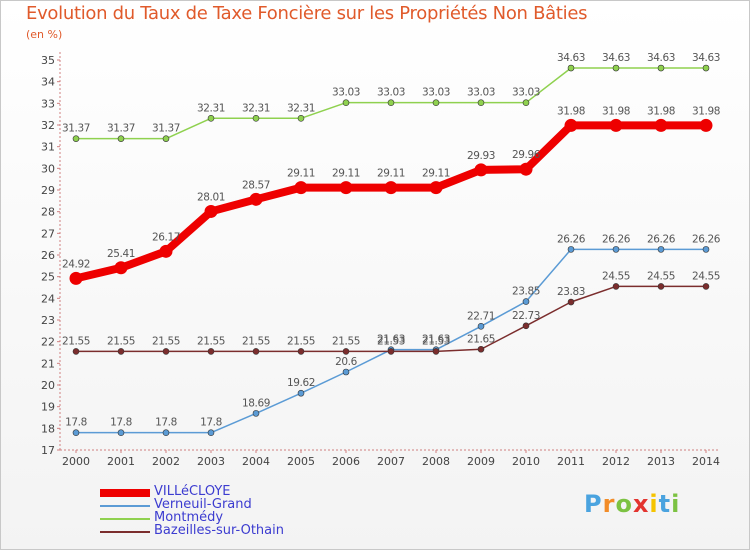 This screenshot has height=550, width=750. I want to click on data-label: 29.96, so click(526, 155).